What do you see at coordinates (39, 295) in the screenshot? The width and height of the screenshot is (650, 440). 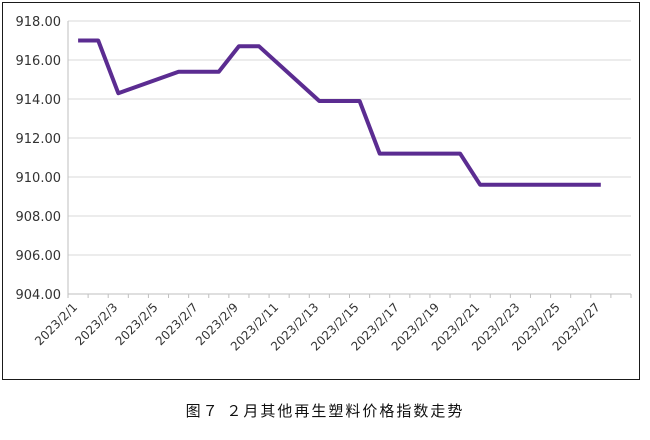 I see `y-tick-label: 904.00` at bounding box center [39, 295].